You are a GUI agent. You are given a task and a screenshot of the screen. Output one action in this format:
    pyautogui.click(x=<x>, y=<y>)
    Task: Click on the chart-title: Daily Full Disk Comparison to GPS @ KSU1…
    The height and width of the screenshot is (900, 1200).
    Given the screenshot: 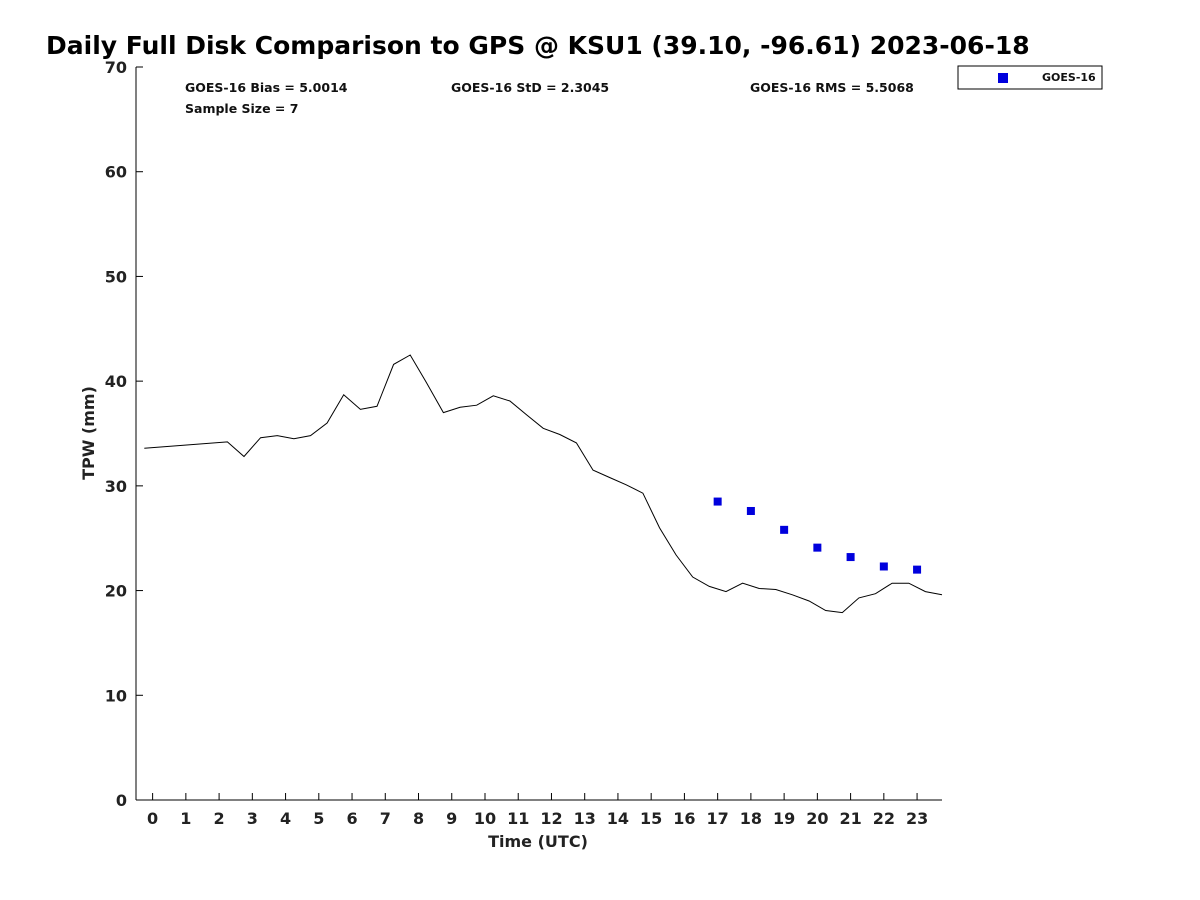 What is the action you would take?
    pyautogui.click(x=538, y=45)
    